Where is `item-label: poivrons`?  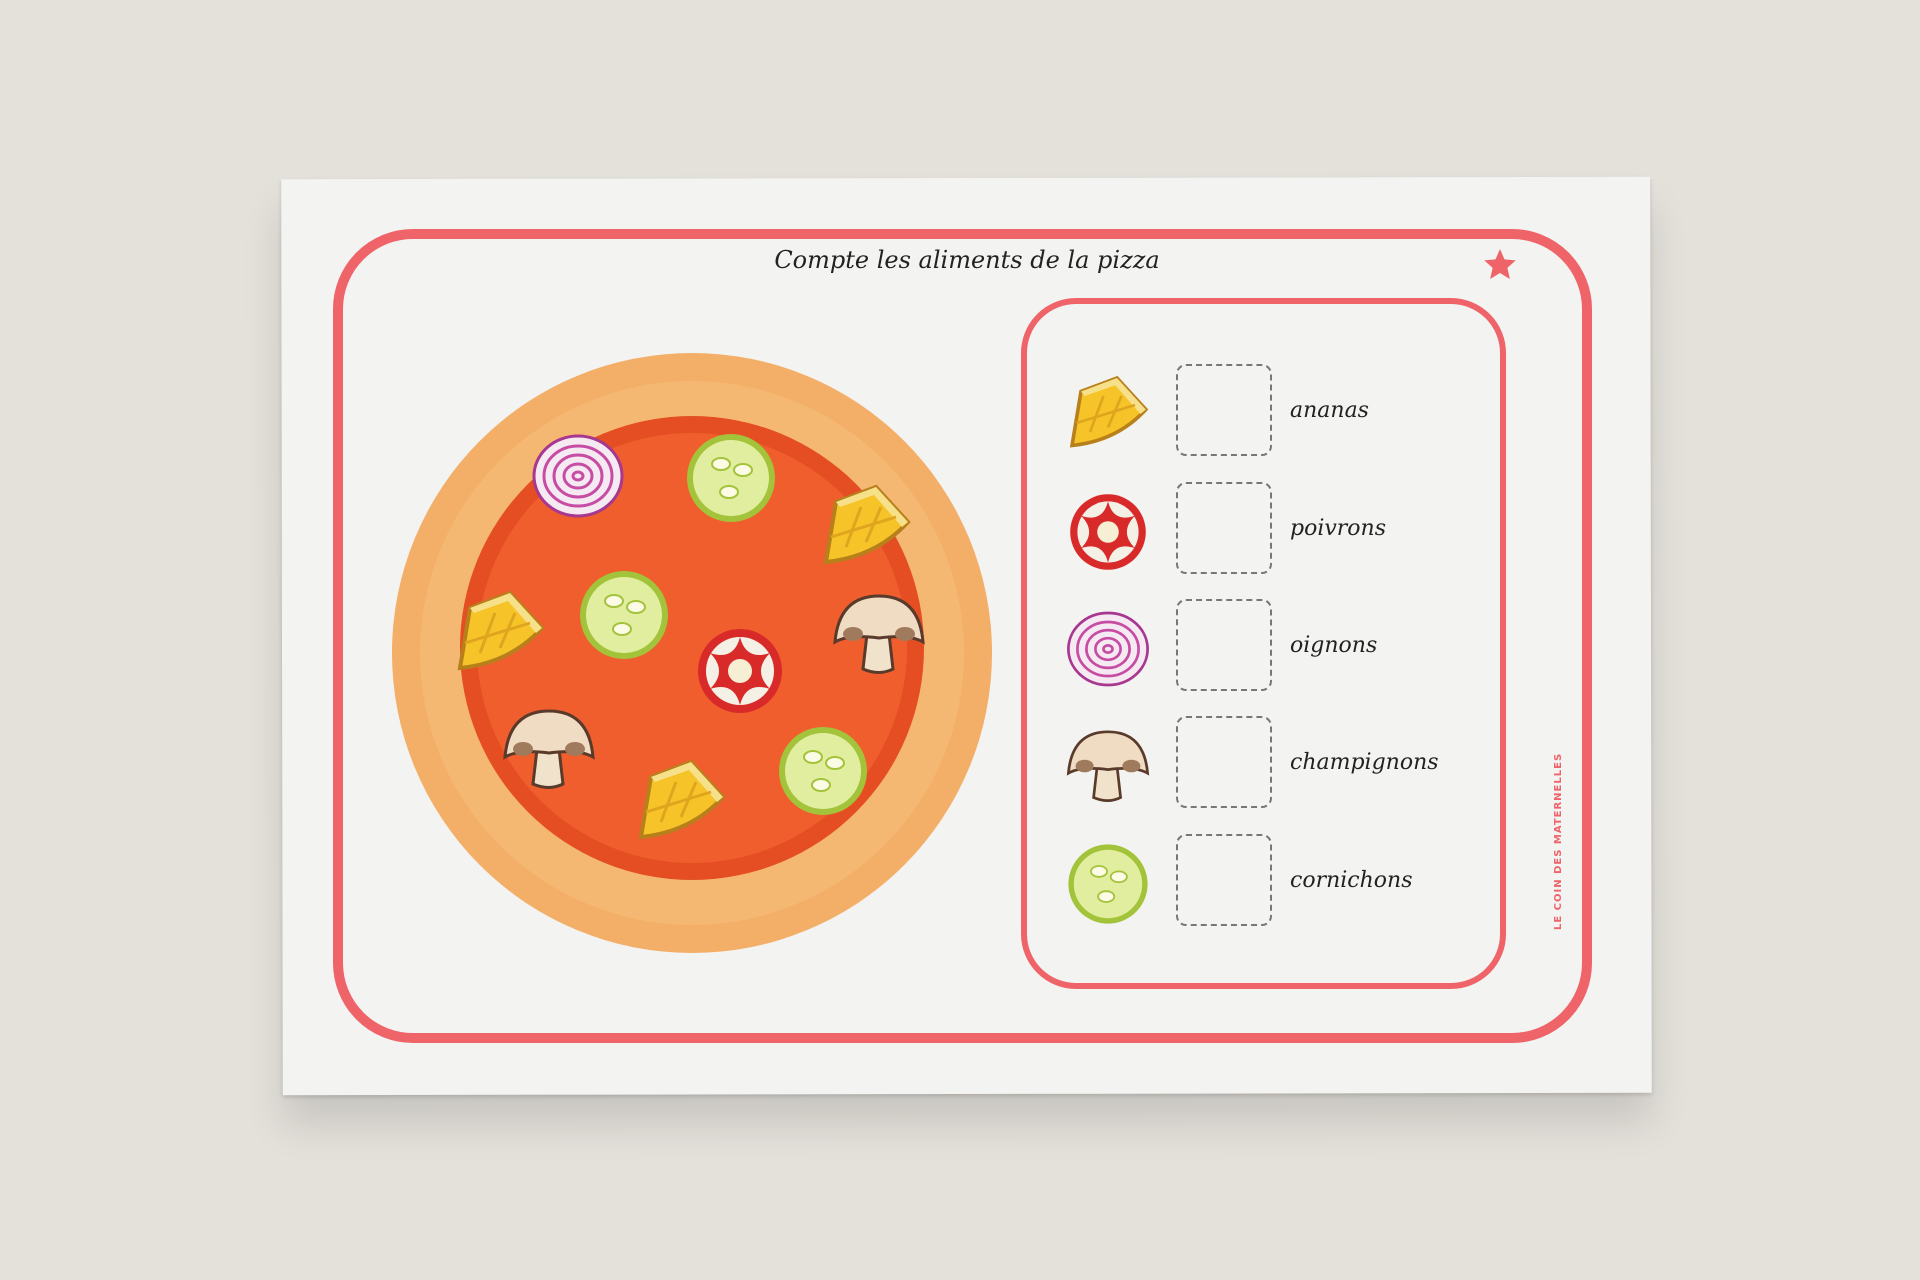 item-label: poivrons is located at coordinates (1338, 528).